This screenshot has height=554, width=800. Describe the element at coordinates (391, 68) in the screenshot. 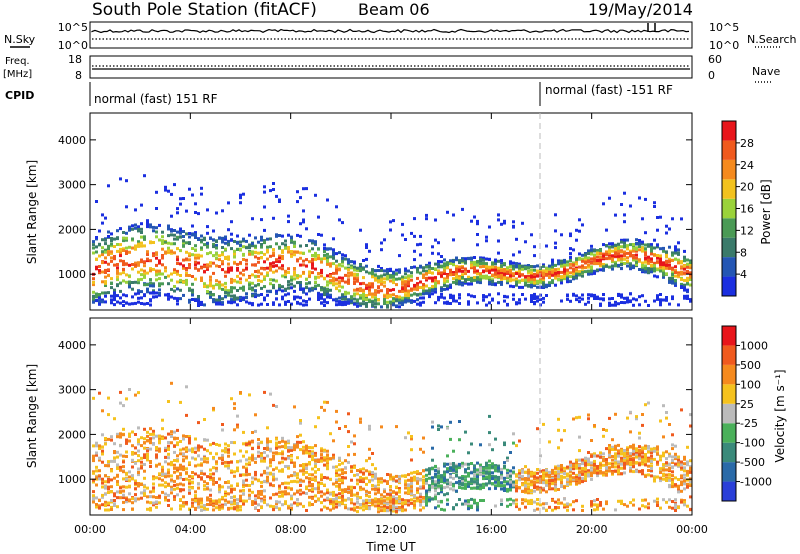

I see `freq-panel: Freq. [MHz] 18 8 Nave 60 0` at that location.